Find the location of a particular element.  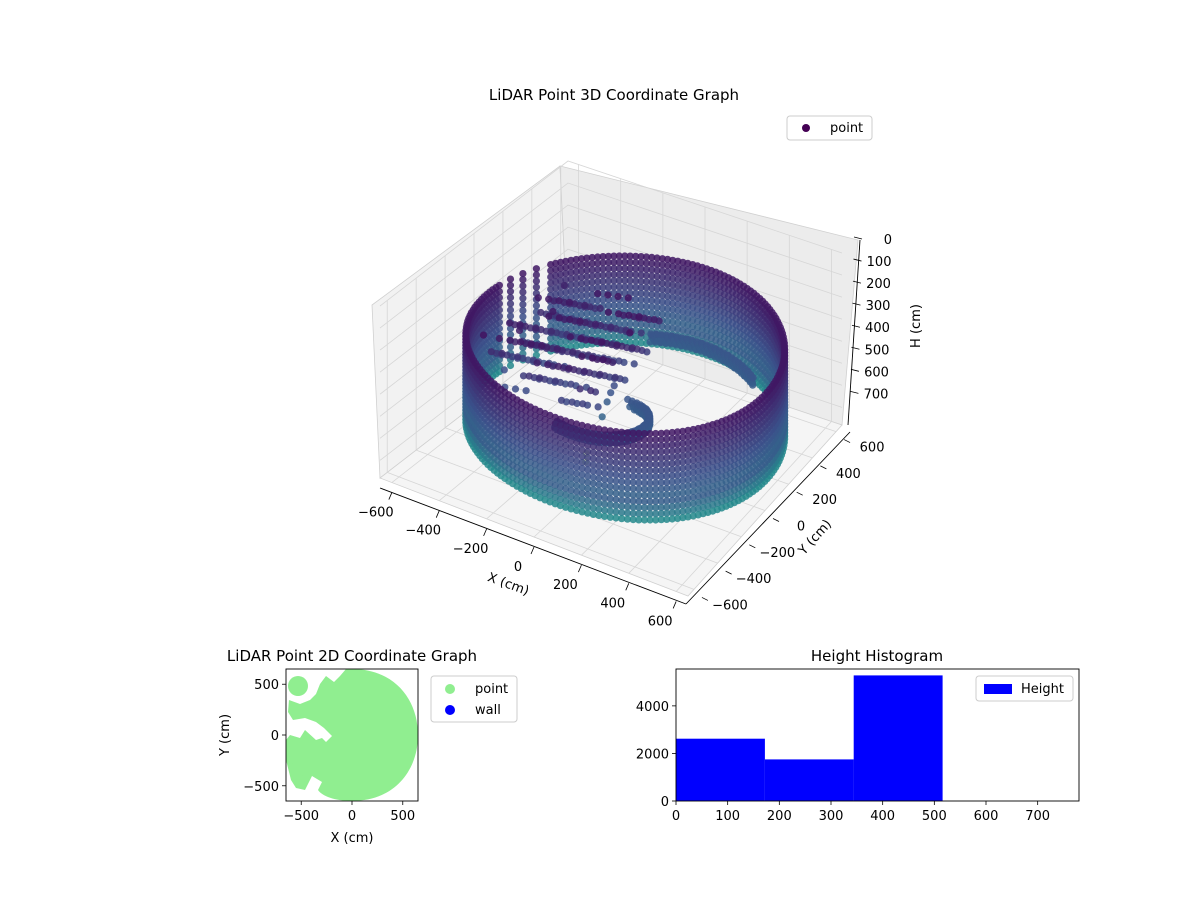

histogram-title: Height Histogram is located at coordinates (877, 656).